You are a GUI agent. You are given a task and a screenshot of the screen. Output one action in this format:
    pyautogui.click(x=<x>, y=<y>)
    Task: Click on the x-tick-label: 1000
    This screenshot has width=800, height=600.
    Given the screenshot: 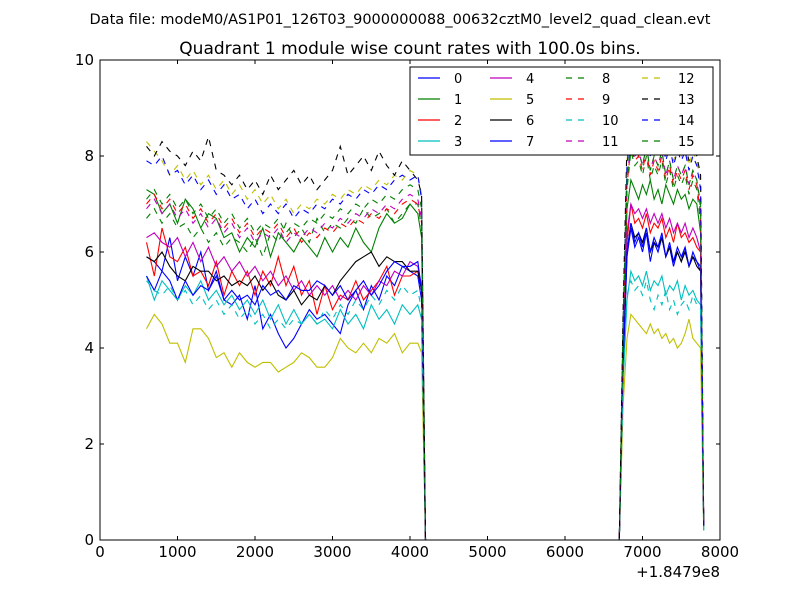 What is the action you would take?
    pyautogui.click(x=177, y=552)
    